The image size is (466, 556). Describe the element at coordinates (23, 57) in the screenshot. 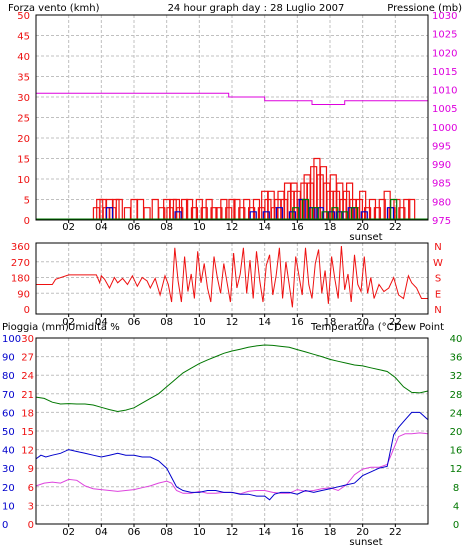

I see `wind-speed-tick-label: 40` at that location.